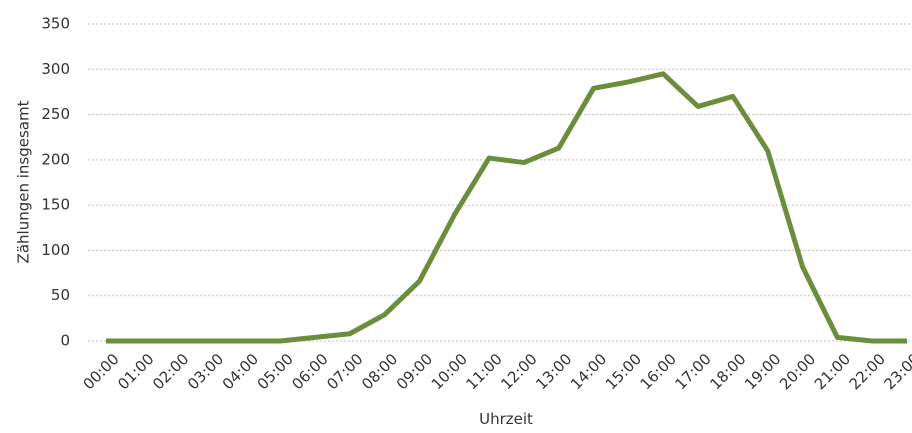 This screenshot has width=912, height=433. What do you see at coordinates (135, 371) in the screenshot?
I see `x-tick-label: 01:00` at bounding box center [135, 371].